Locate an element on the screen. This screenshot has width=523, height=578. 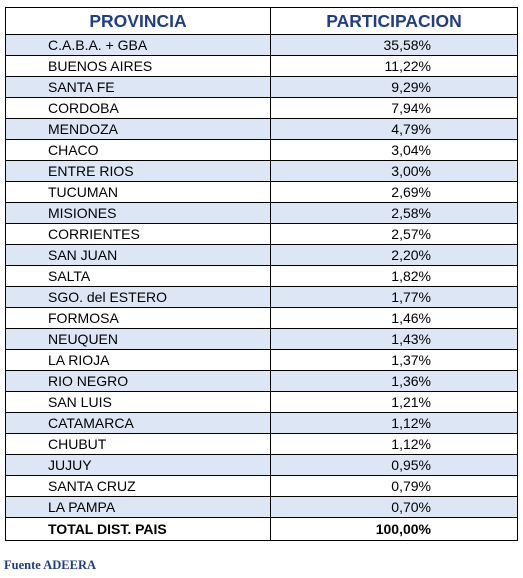
table-row: SAN JUAN 2,20% is located at coordinates (261, 255).